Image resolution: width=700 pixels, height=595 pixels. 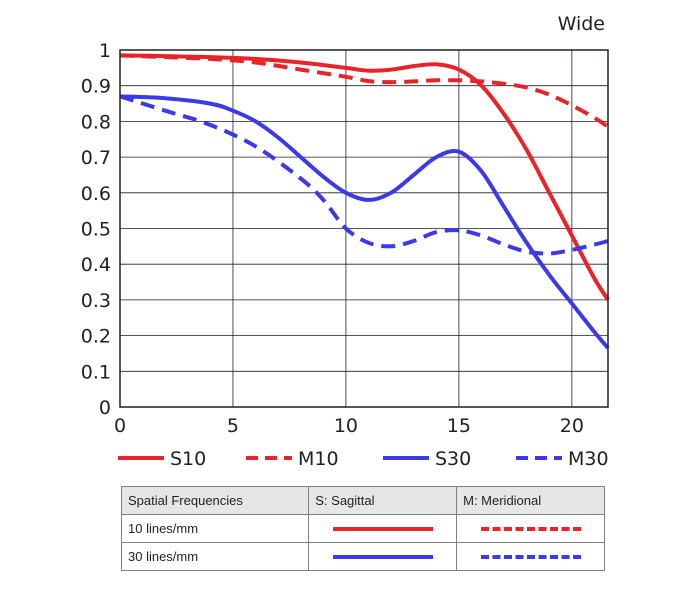 I want to click on y-tick-label: 0.3, so click(x=96, y=301).